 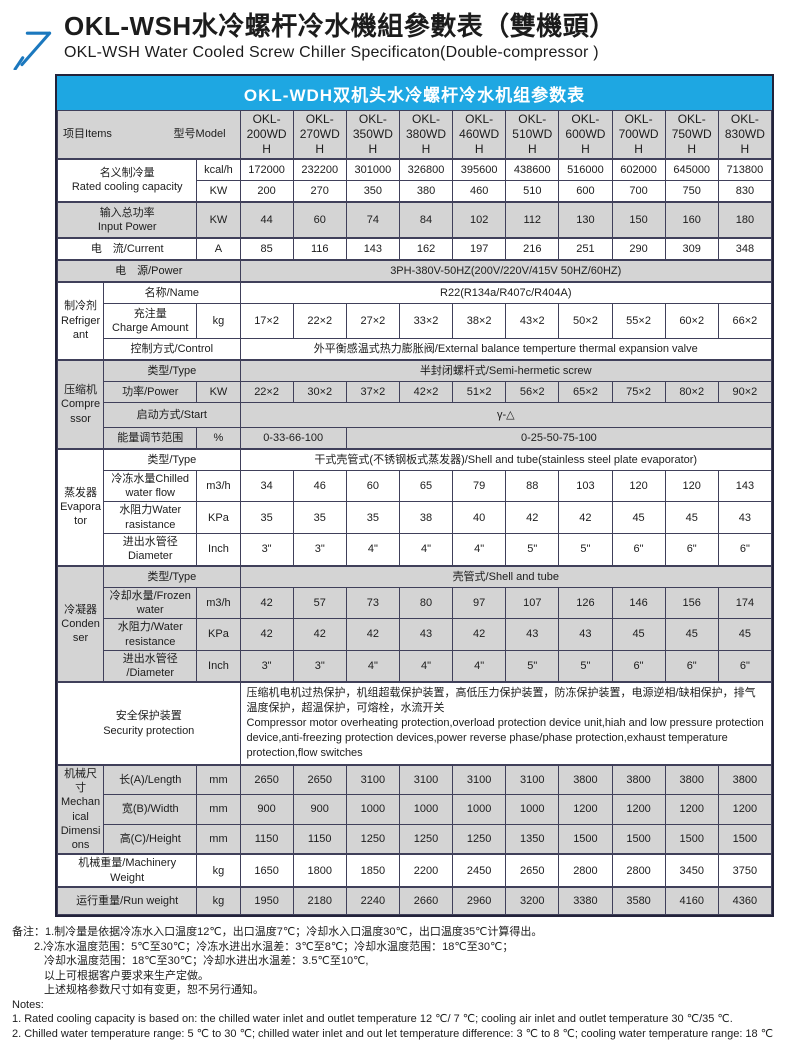 I want to click on value-cell: 51×2, so click(x=479, y=391).